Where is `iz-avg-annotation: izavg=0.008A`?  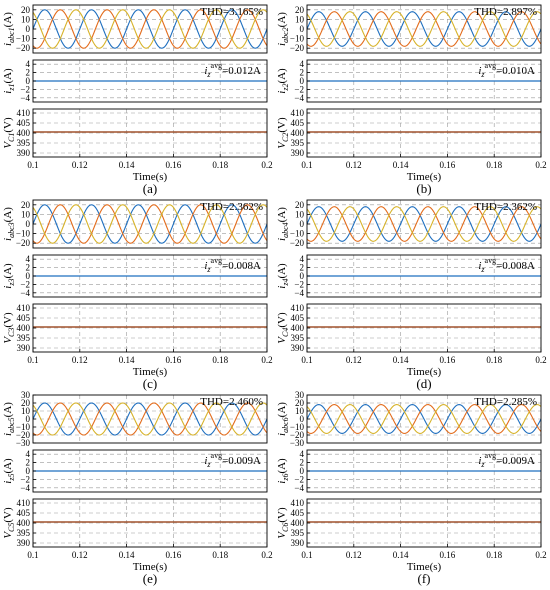
iz-avg-annotation: izavg=0.008A is located at coordinates (232, 265).